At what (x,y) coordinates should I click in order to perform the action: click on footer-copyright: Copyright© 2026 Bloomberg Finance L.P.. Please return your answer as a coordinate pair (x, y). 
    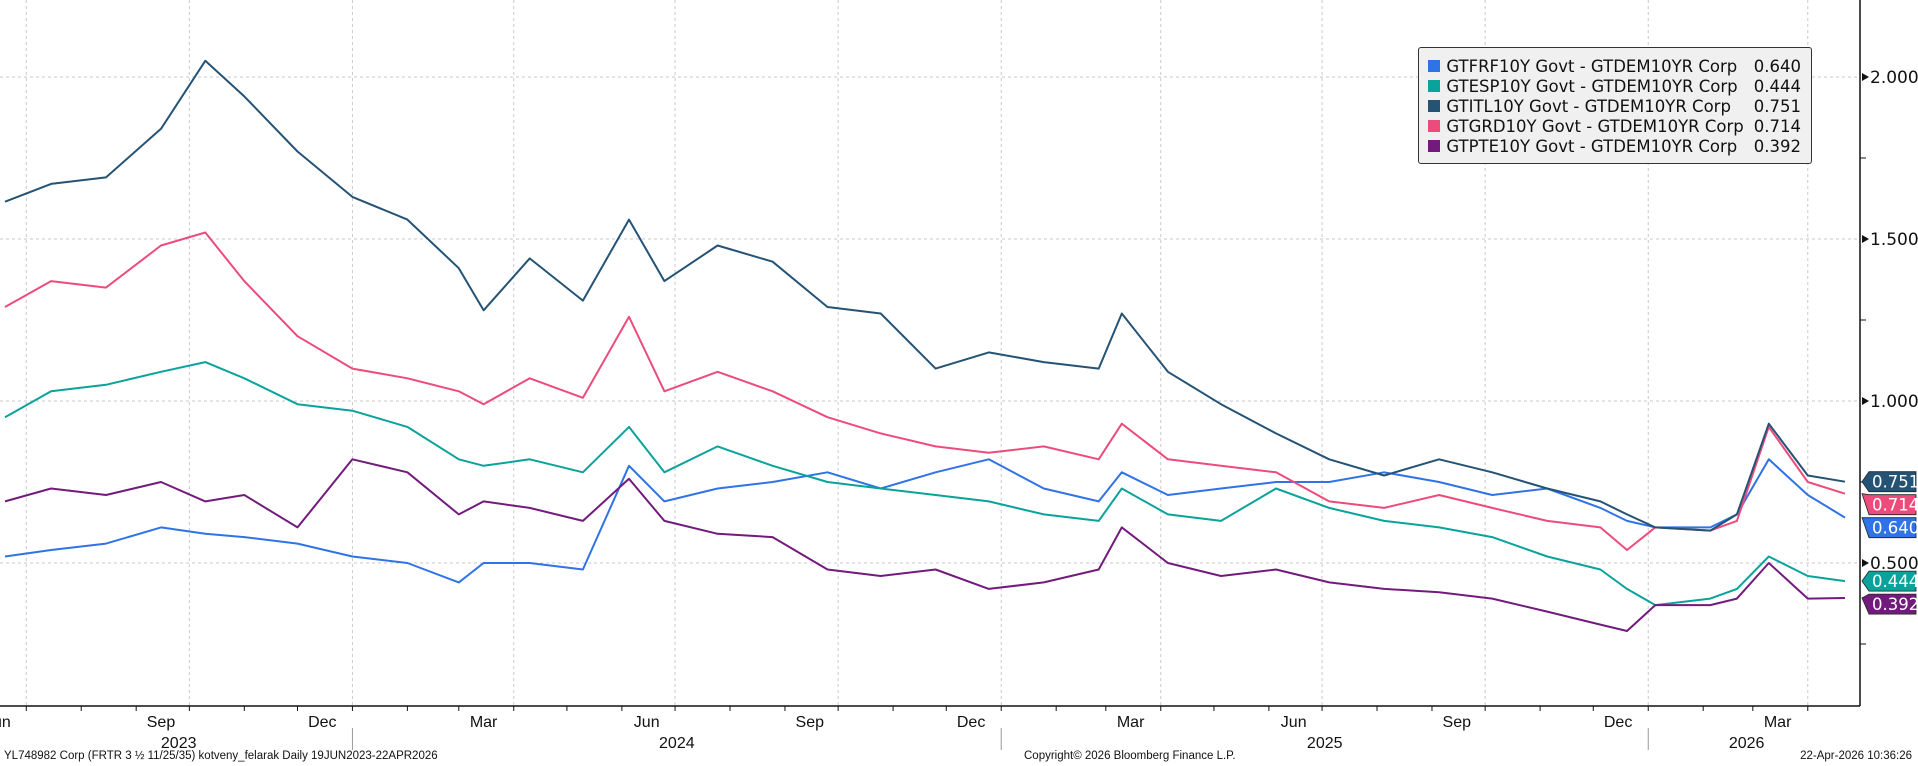
    Looking at the image, I should click on (1130, 756).